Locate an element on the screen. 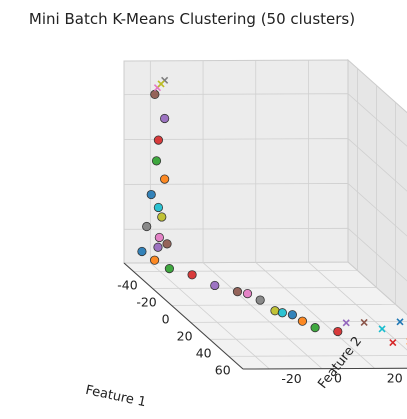  x-axis-label: Feature 1 is located at coordinates (115, 396).